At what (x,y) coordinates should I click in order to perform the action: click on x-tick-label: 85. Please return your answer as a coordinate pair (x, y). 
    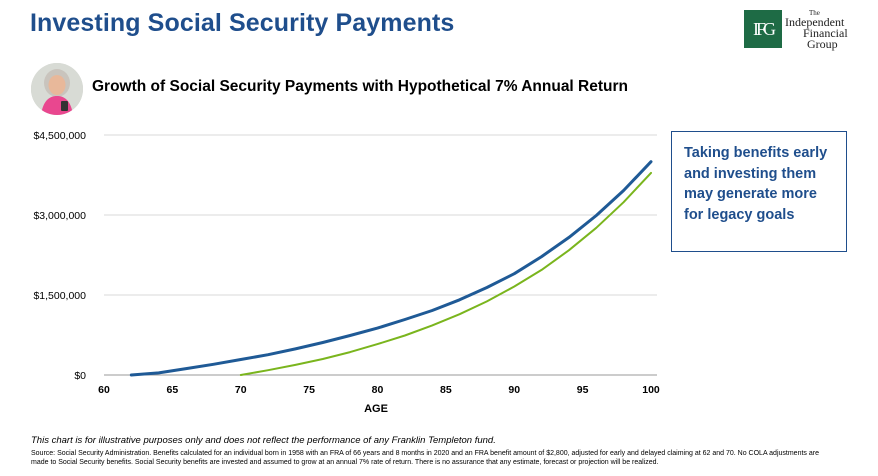
    Looking at the image, I should click on (446, 390).